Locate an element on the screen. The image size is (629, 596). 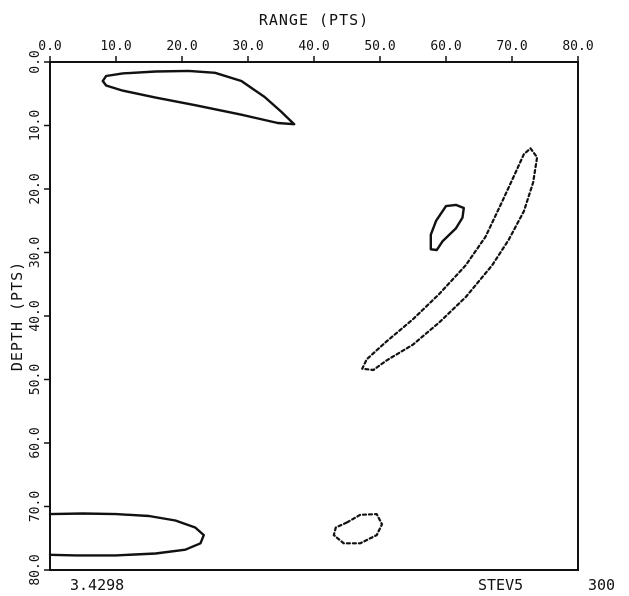
x-tick-label: 60.0 is located at coordinates (445, 46).